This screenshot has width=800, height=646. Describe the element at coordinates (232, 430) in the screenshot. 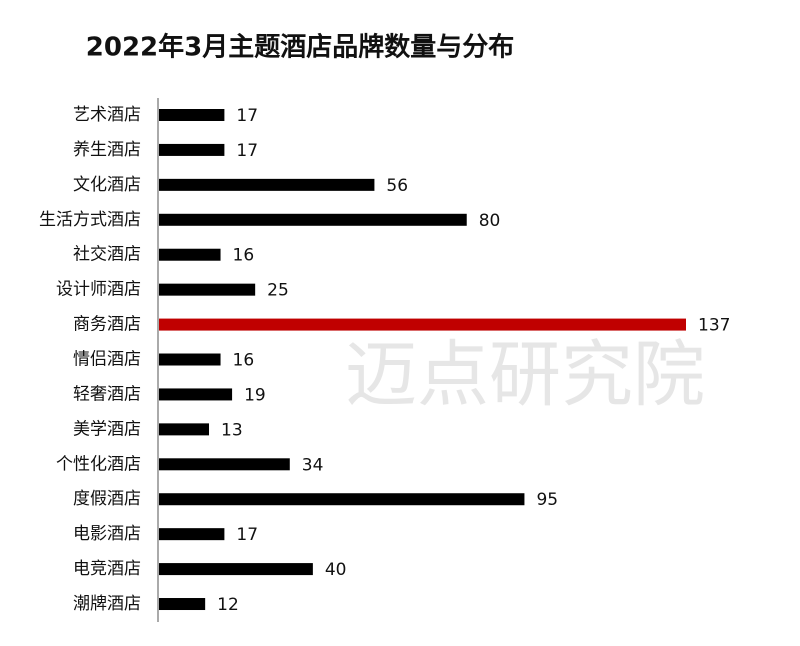

I see `value-label: 13` at that location.